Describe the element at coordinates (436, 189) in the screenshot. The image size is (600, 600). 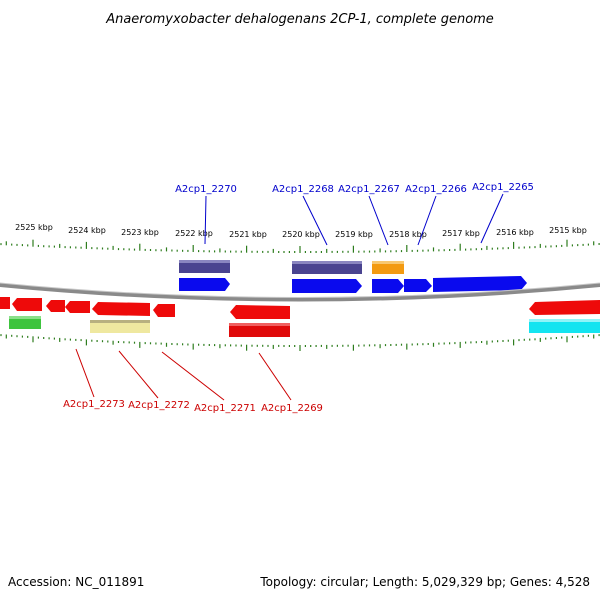
I see `gene-label: A2cp1_2266` at that location.